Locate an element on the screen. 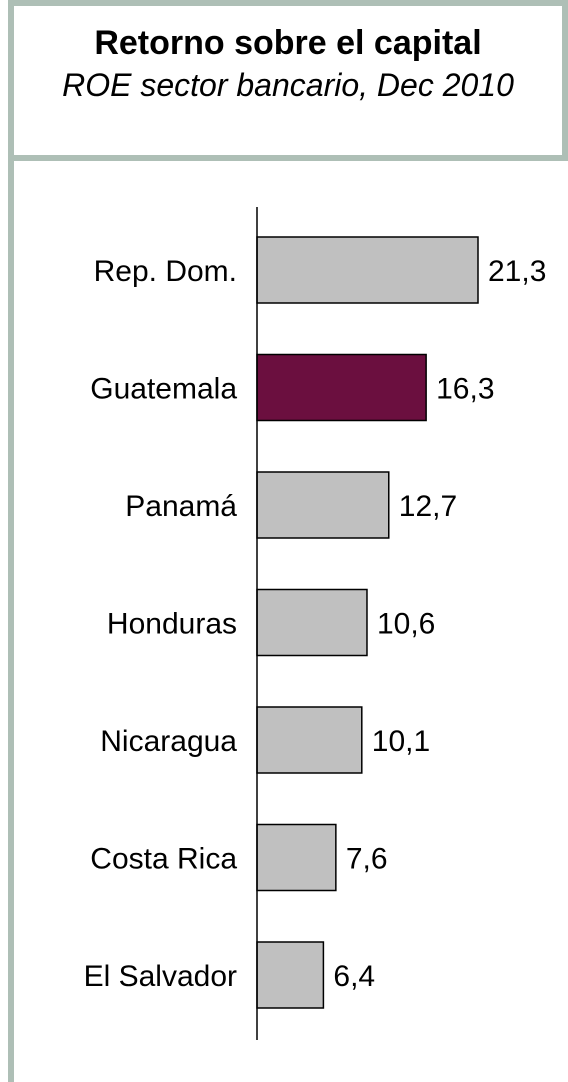  bar-costa-rica is located at coordinates (296, 857).